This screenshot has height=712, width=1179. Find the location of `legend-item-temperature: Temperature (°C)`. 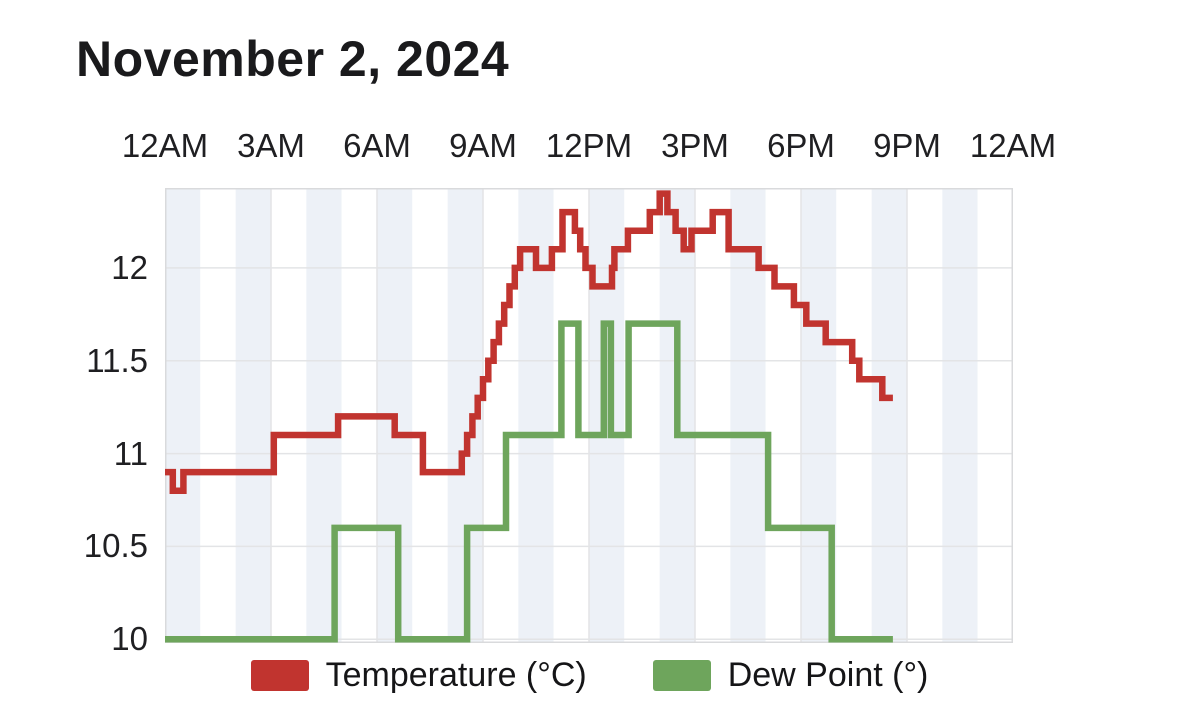

legend-item-temperature: Temperature (°C) is located at coordinates (418, 675).